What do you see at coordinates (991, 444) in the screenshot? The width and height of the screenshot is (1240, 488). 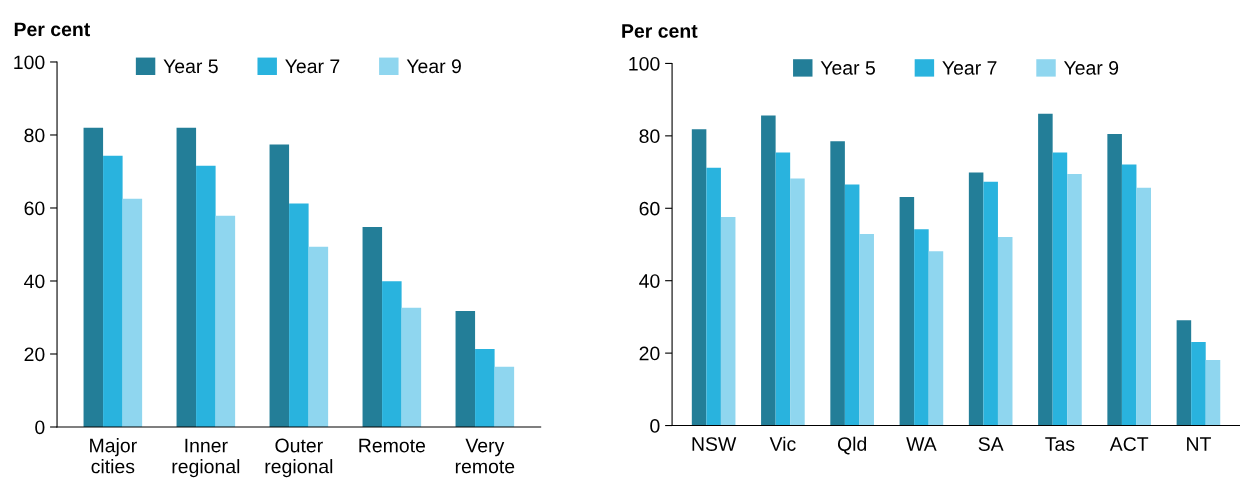 I see `x-tick-label: SA` at bounding box center [991, 444].